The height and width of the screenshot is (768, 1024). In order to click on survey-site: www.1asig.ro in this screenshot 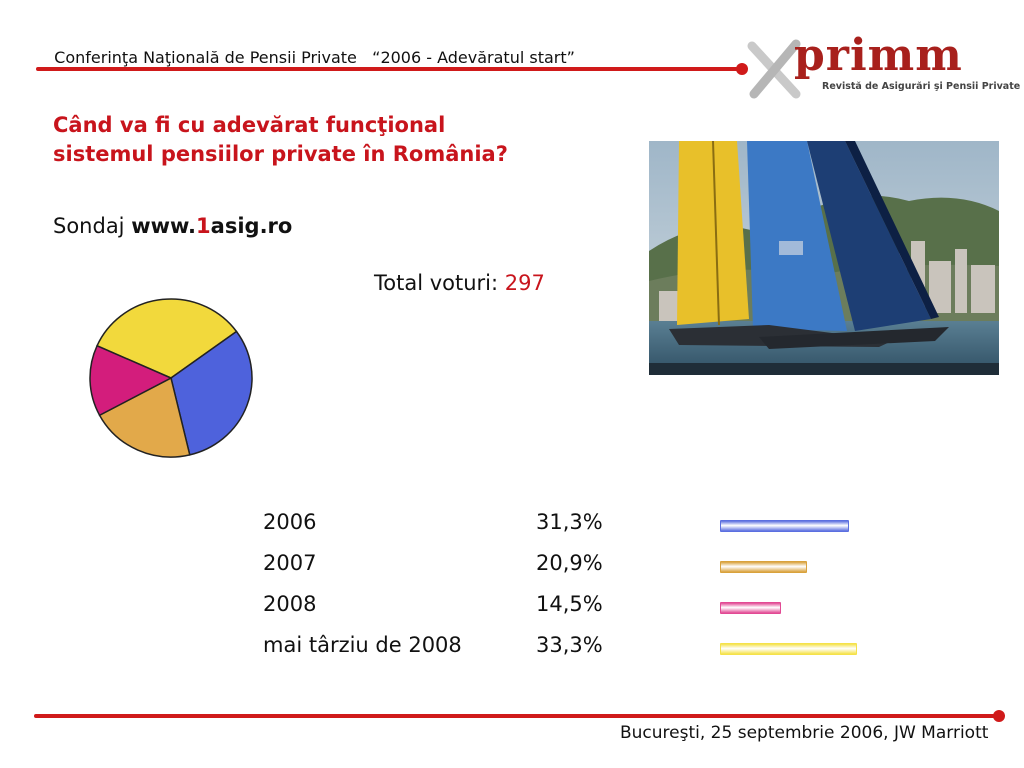, I will do `click(211, 226)`.